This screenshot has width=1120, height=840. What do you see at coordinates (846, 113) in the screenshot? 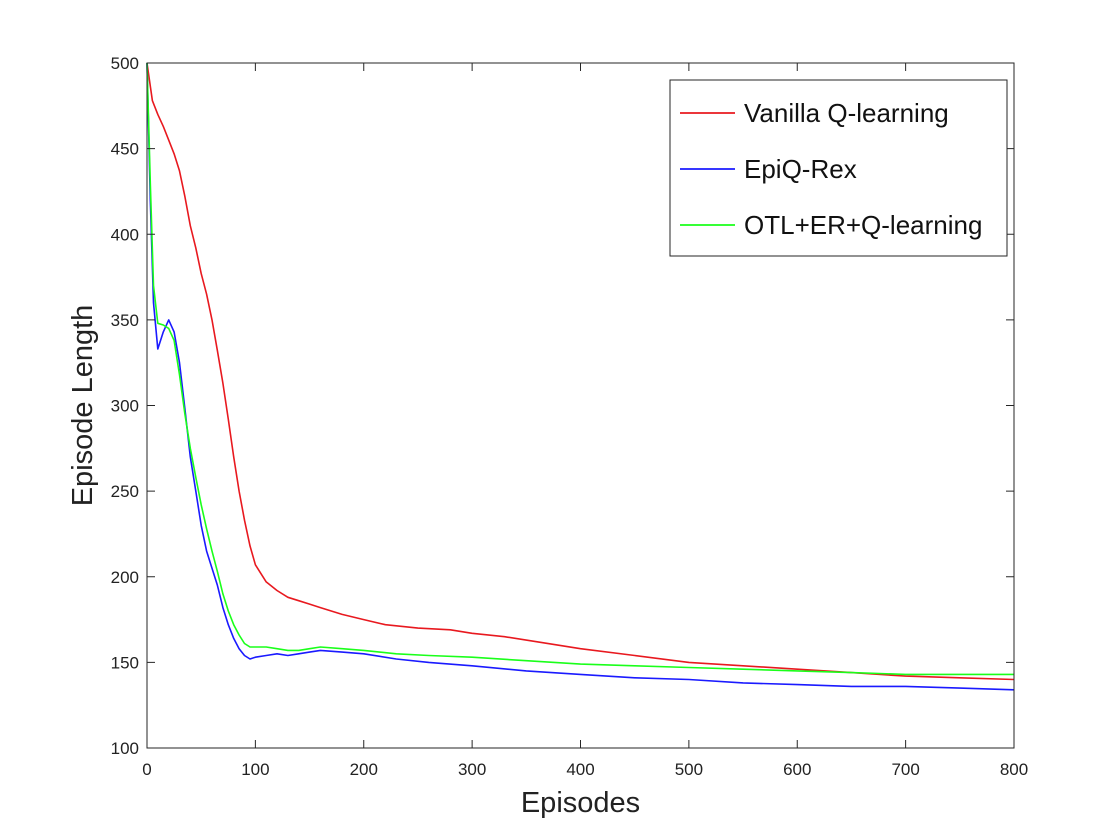
I see `legend-label-0: Vanilla Q-learning` at bounding box center [846, 113].